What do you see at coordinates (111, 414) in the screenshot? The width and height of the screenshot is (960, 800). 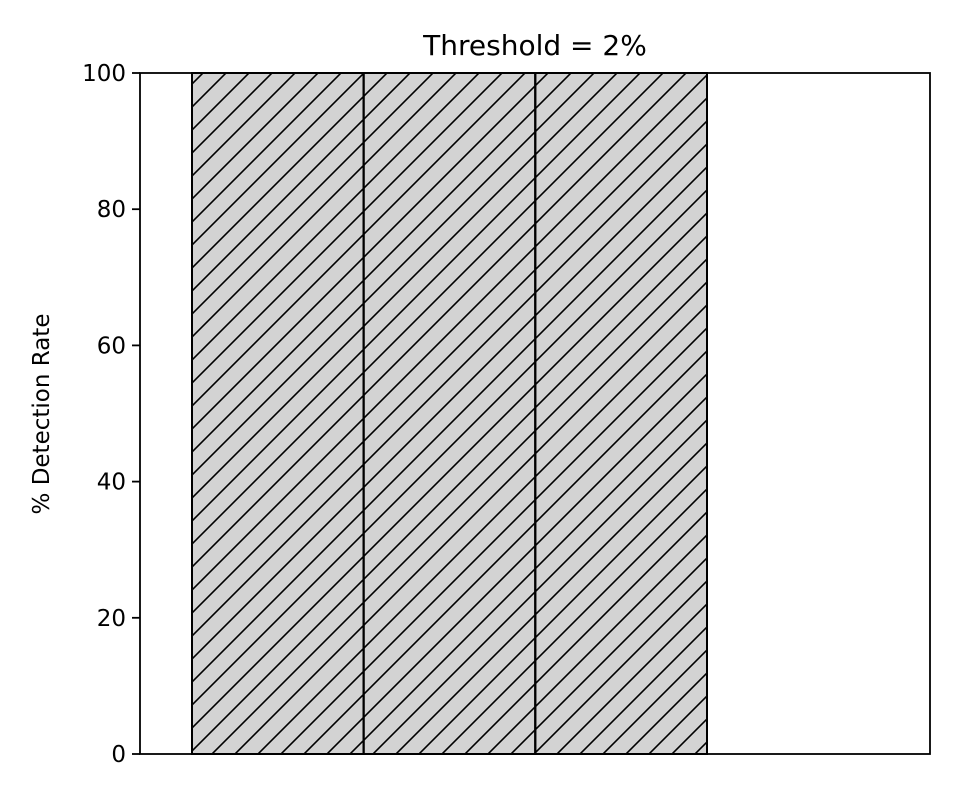 I see `y-axis-ticks: 0 20 40 60 80 100` at bounding box center [111, 414].